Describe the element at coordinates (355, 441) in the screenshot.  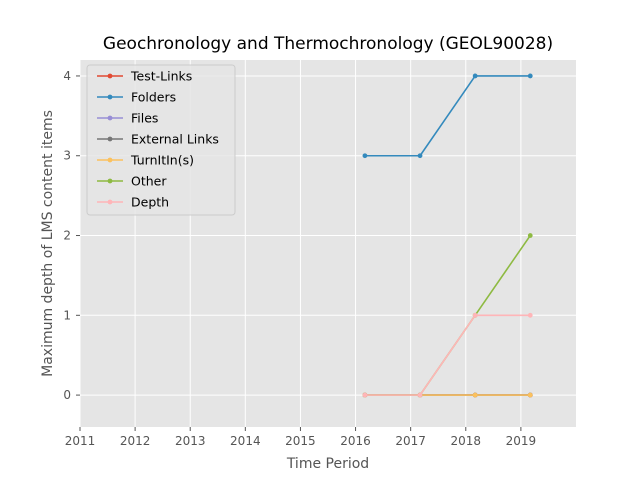
I see `x-tick-label: 2016` at that location.